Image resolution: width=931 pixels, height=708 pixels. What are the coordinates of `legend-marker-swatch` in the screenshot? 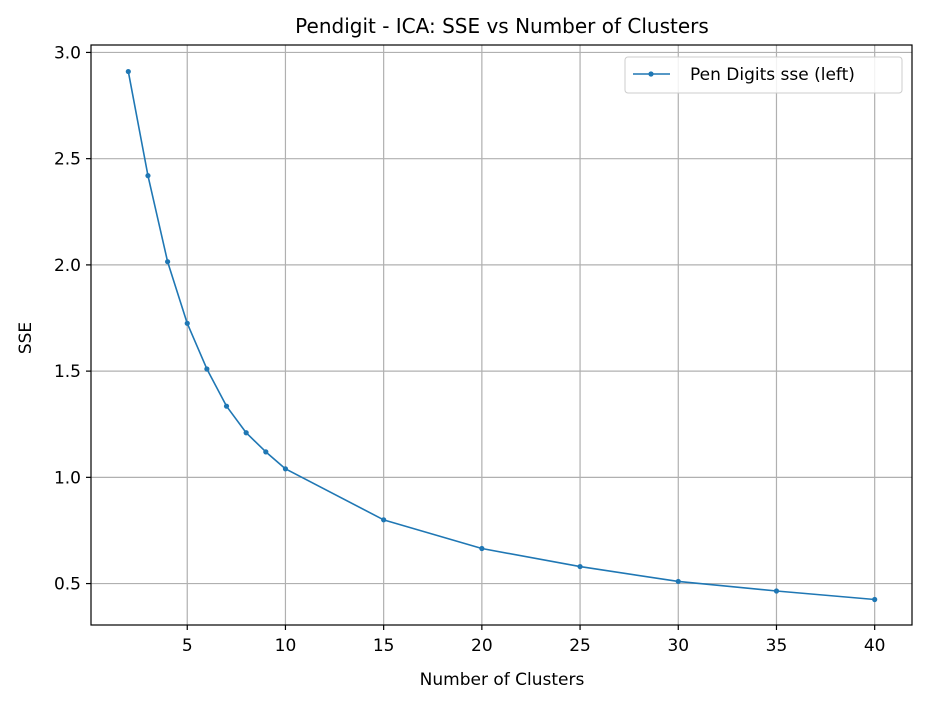 It's located at (651, 74).